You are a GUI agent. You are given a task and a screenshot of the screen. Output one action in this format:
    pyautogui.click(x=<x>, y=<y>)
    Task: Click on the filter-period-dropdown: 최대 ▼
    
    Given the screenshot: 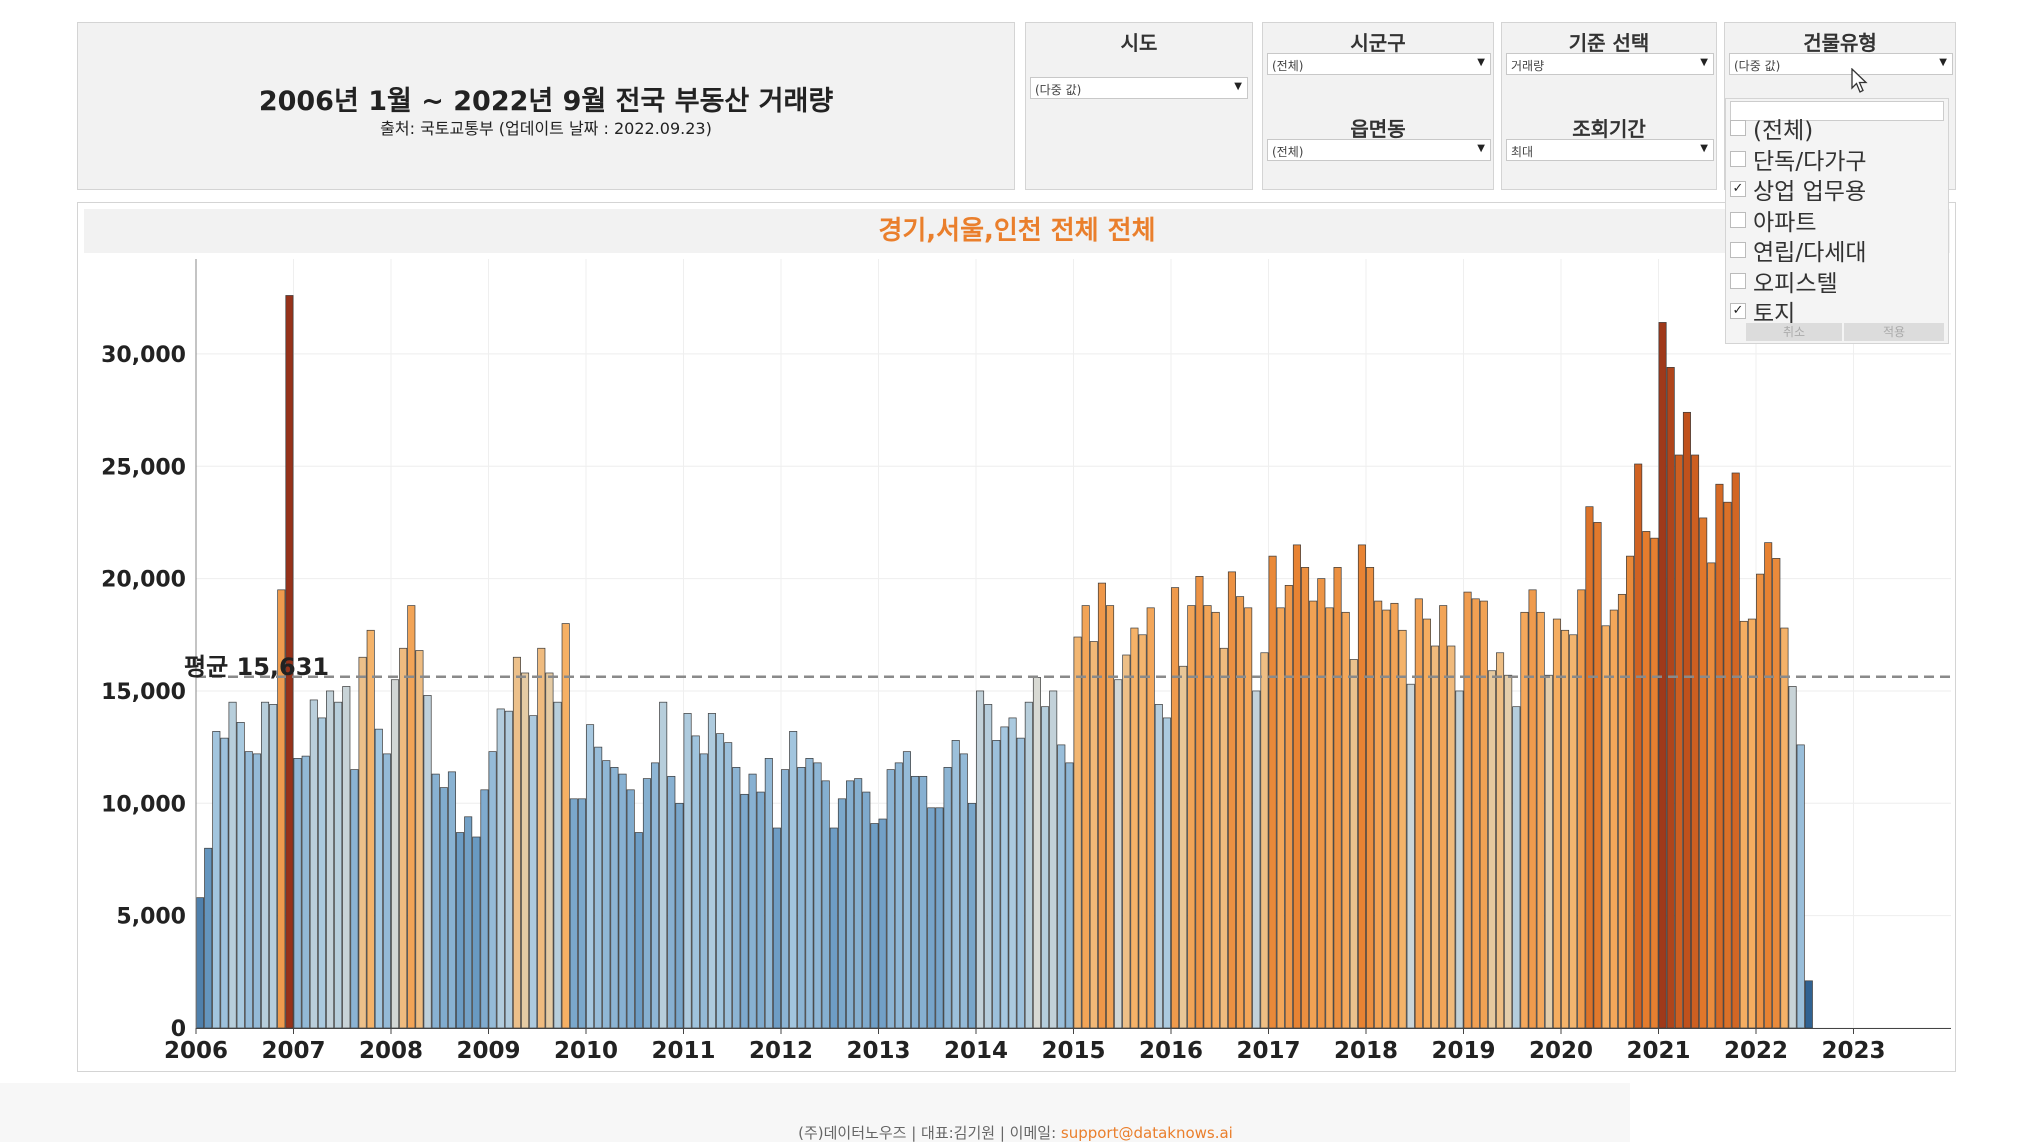 What is the action you would take?
    pyautogui.click(x=1610, y=150)
    